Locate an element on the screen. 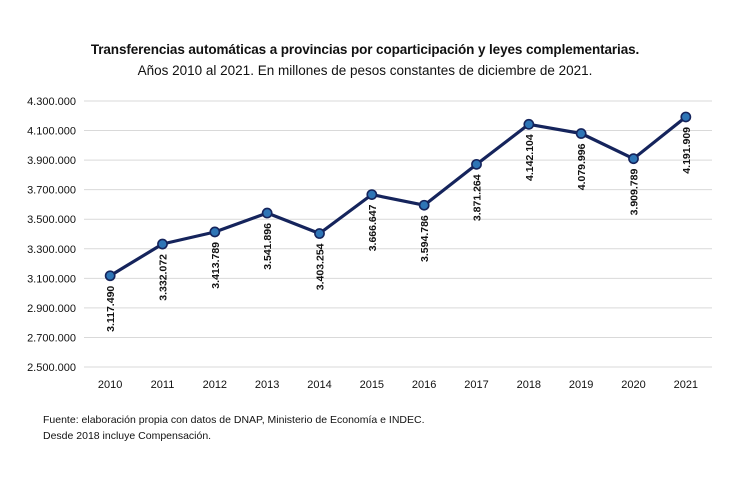  data-label: 3.117.490 is located at coordinates (111, 309).